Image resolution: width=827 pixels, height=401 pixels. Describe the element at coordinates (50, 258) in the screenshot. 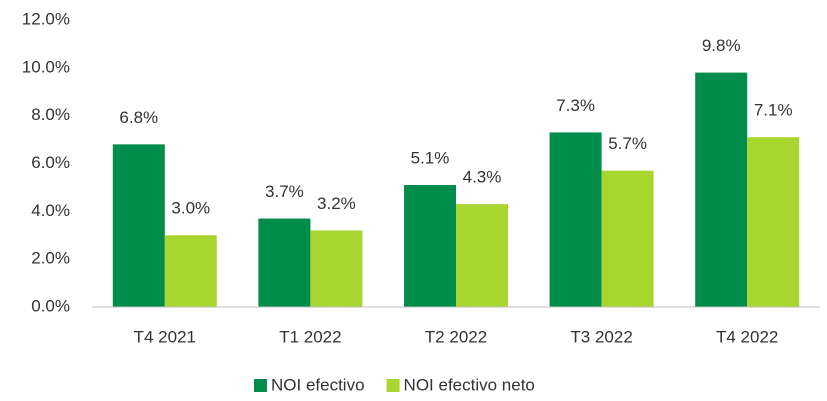

I see `y-tick-label: 2.0%` at that location.